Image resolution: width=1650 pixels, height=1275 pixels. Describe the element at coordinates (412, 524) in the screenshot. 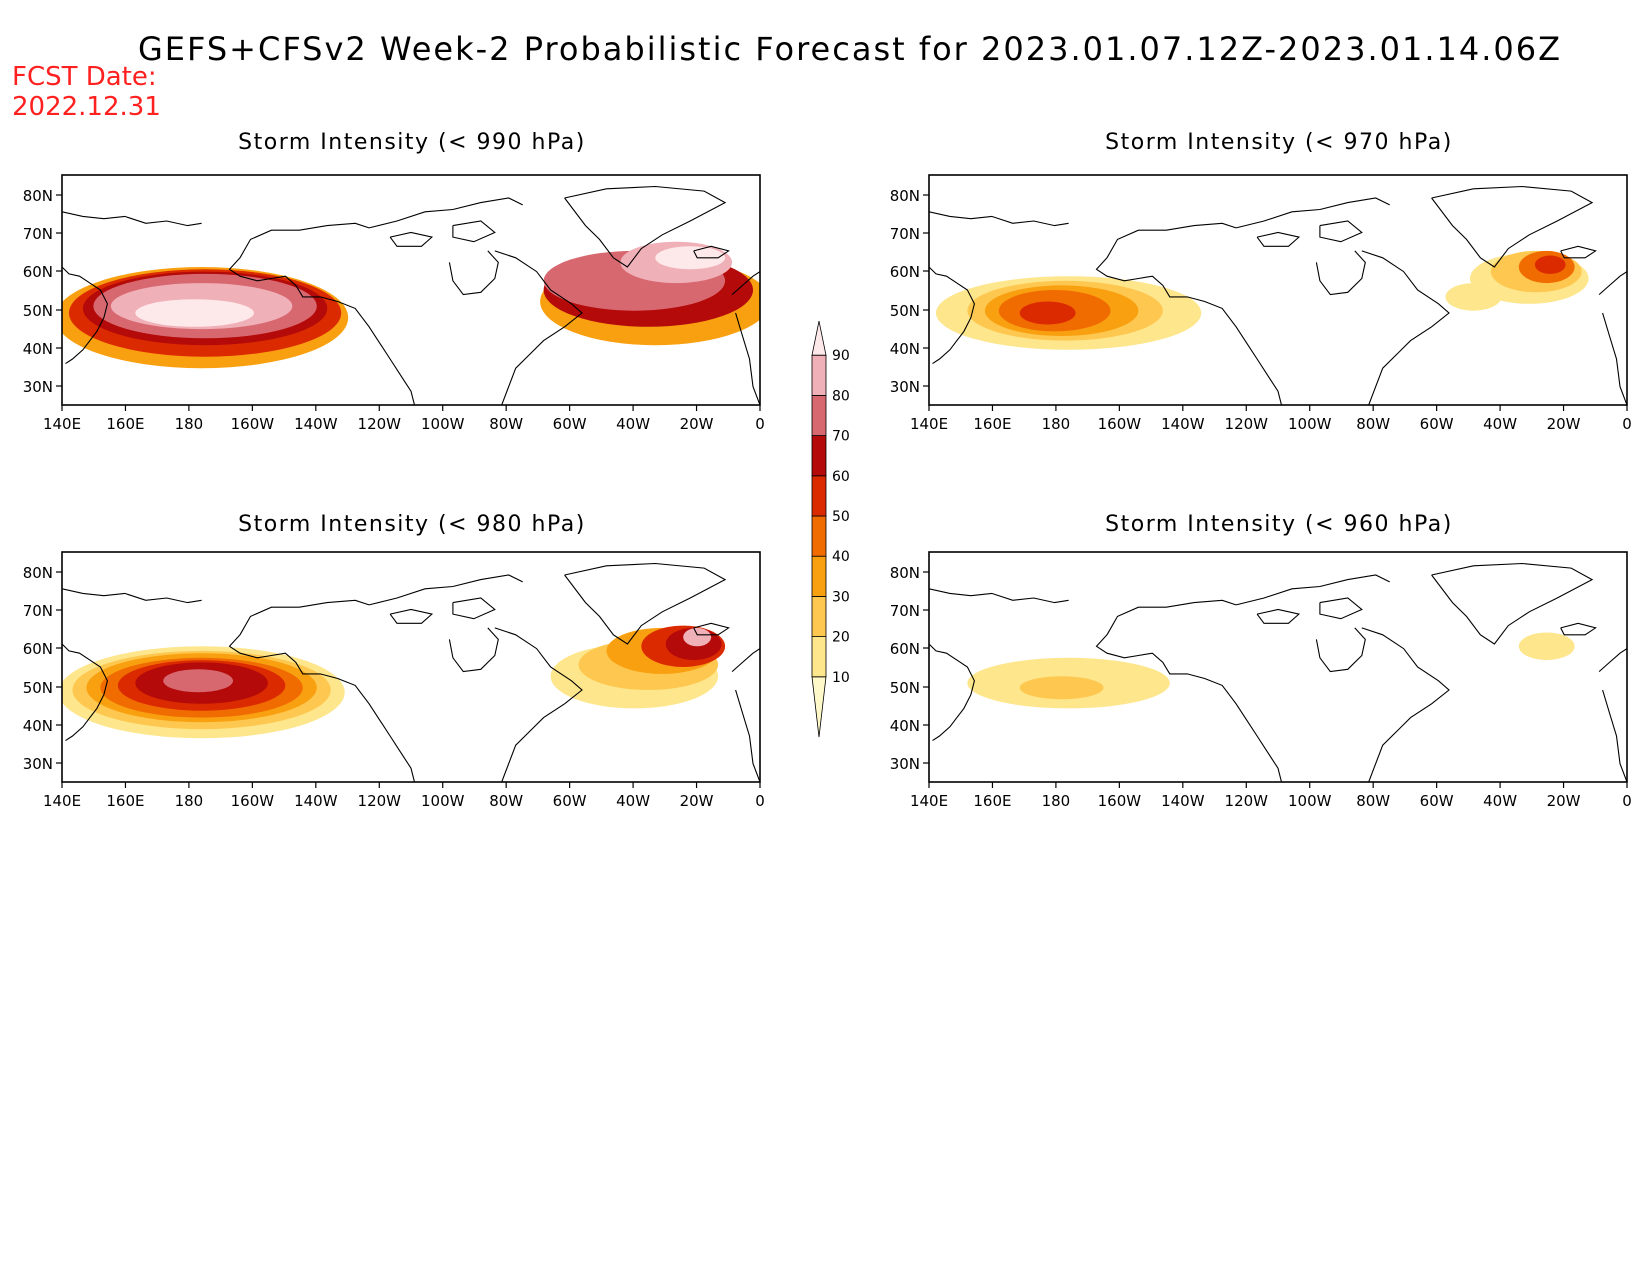

I see `panel-title-980: Storm Intensity (< 980 hPa)` at that location.